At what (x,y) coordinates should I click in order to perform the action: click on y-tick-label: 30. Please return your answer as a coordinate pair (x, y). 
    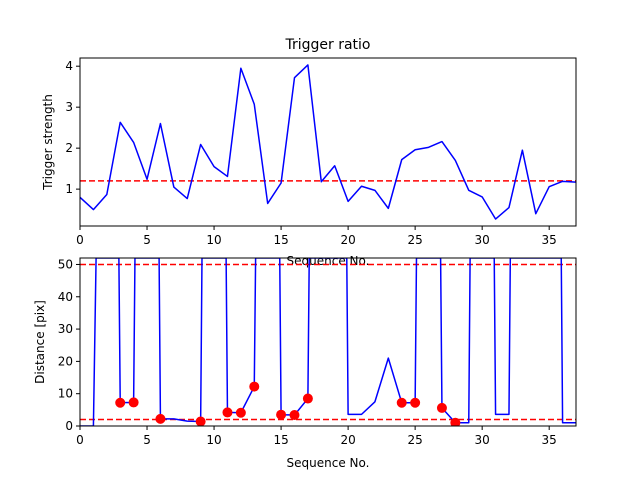
    Looking at the image, I should click on (65, 329).